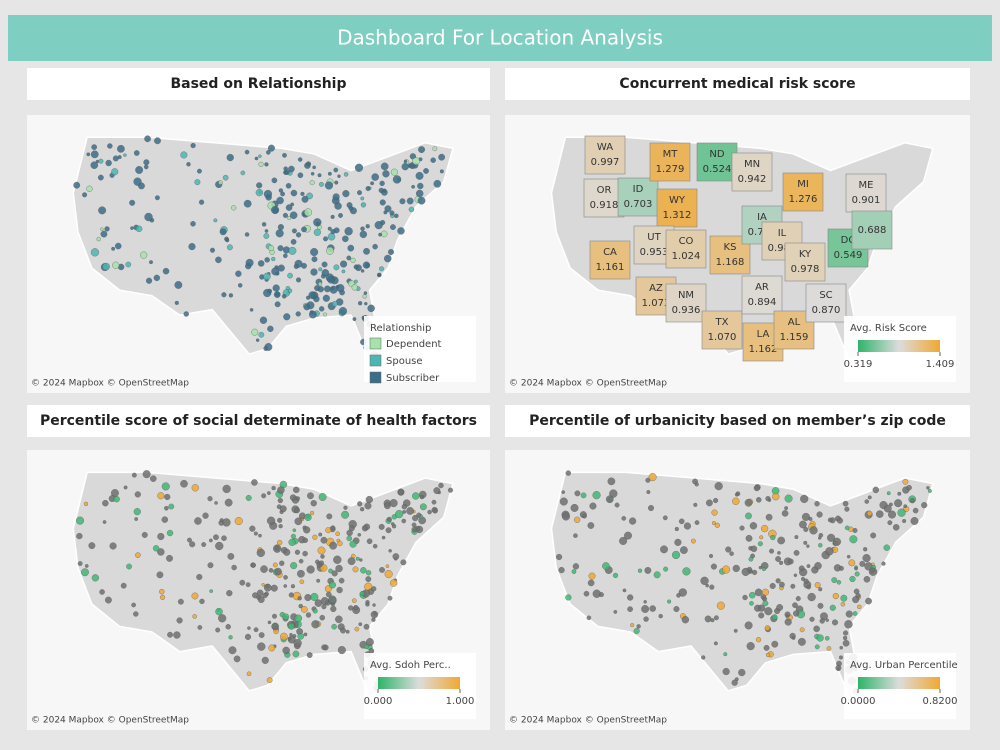  I want to click on state-abbr: WA, so click(605, 147).